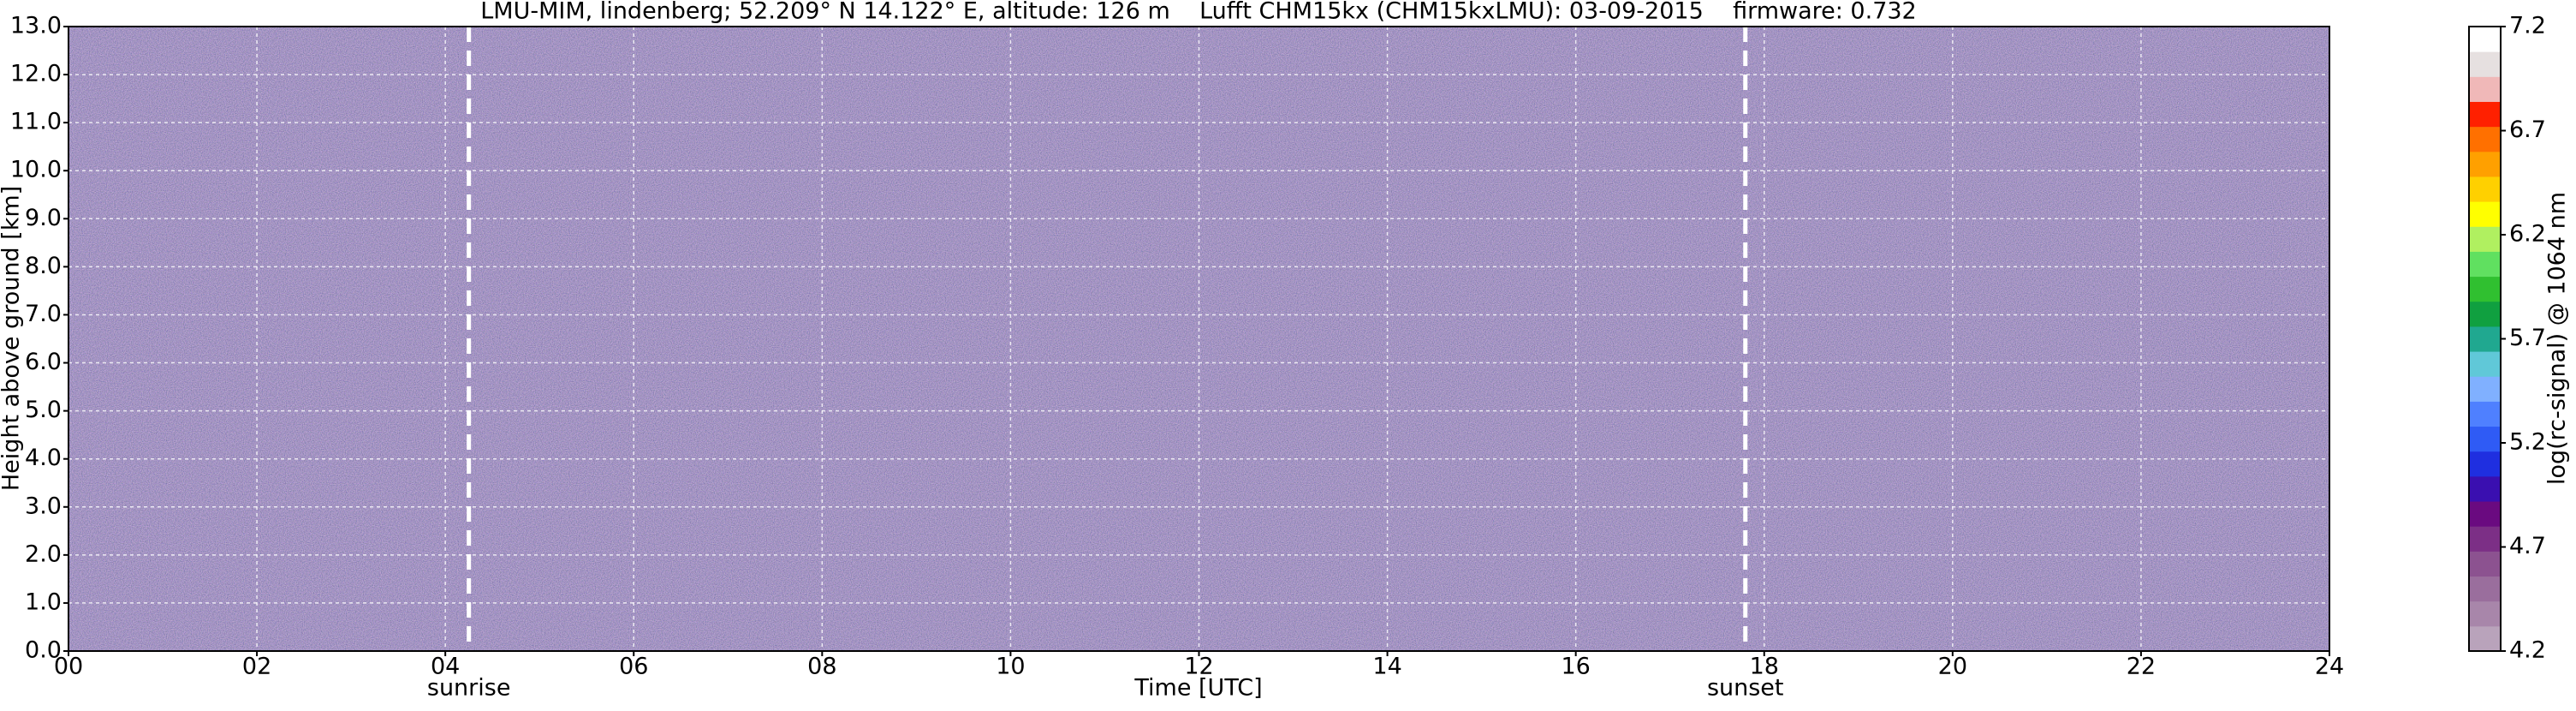  I want to click on y-tick-label: 13.0, so click(36, 26).